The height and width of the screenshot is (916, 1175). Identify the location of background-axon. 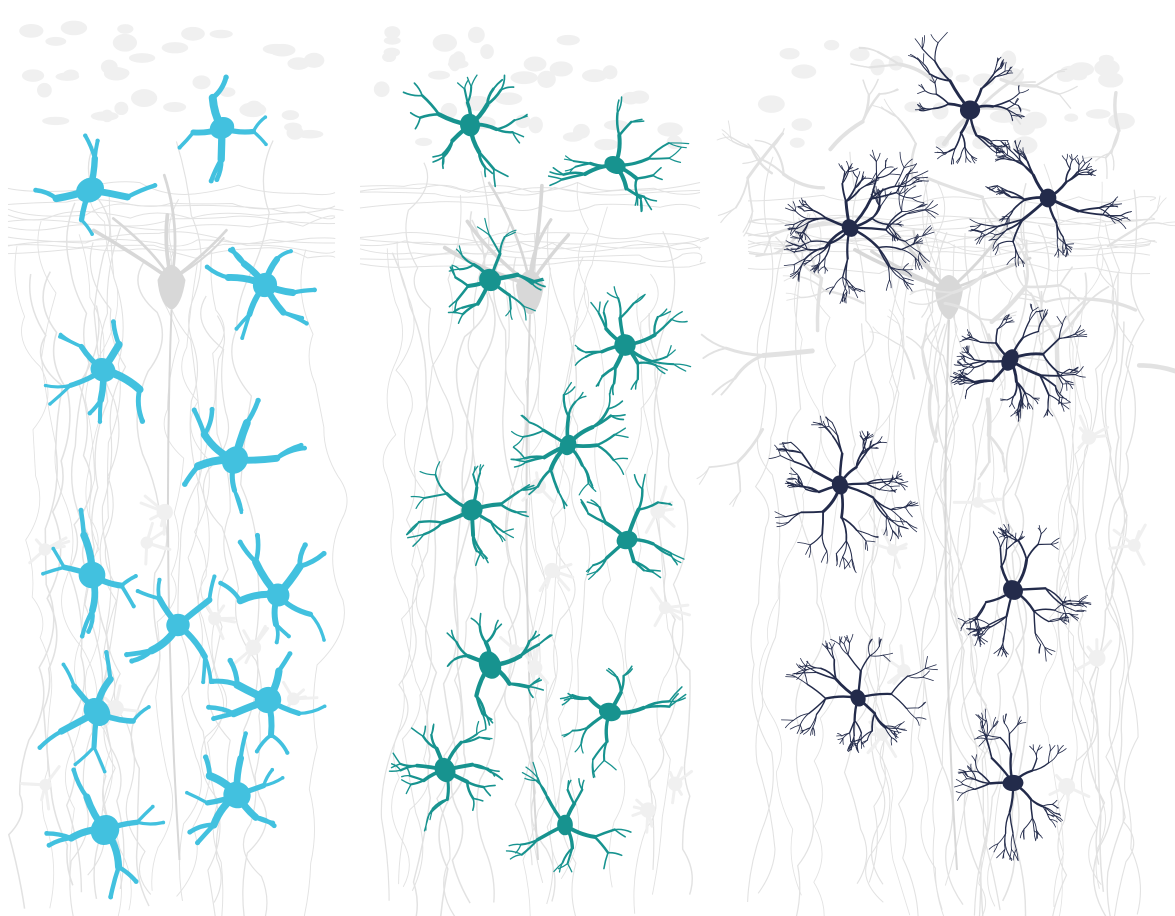
(532, 587).